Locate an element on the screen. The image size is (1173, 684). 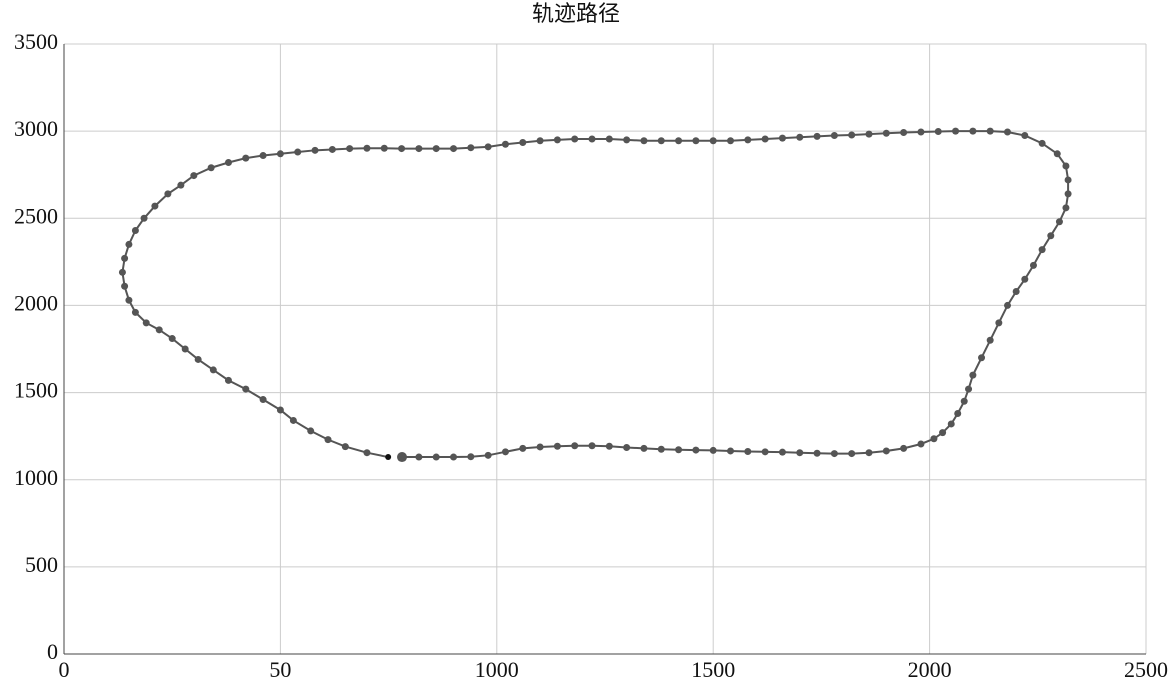
y-tick-label: 1500 is located at coordinates (36, 390).